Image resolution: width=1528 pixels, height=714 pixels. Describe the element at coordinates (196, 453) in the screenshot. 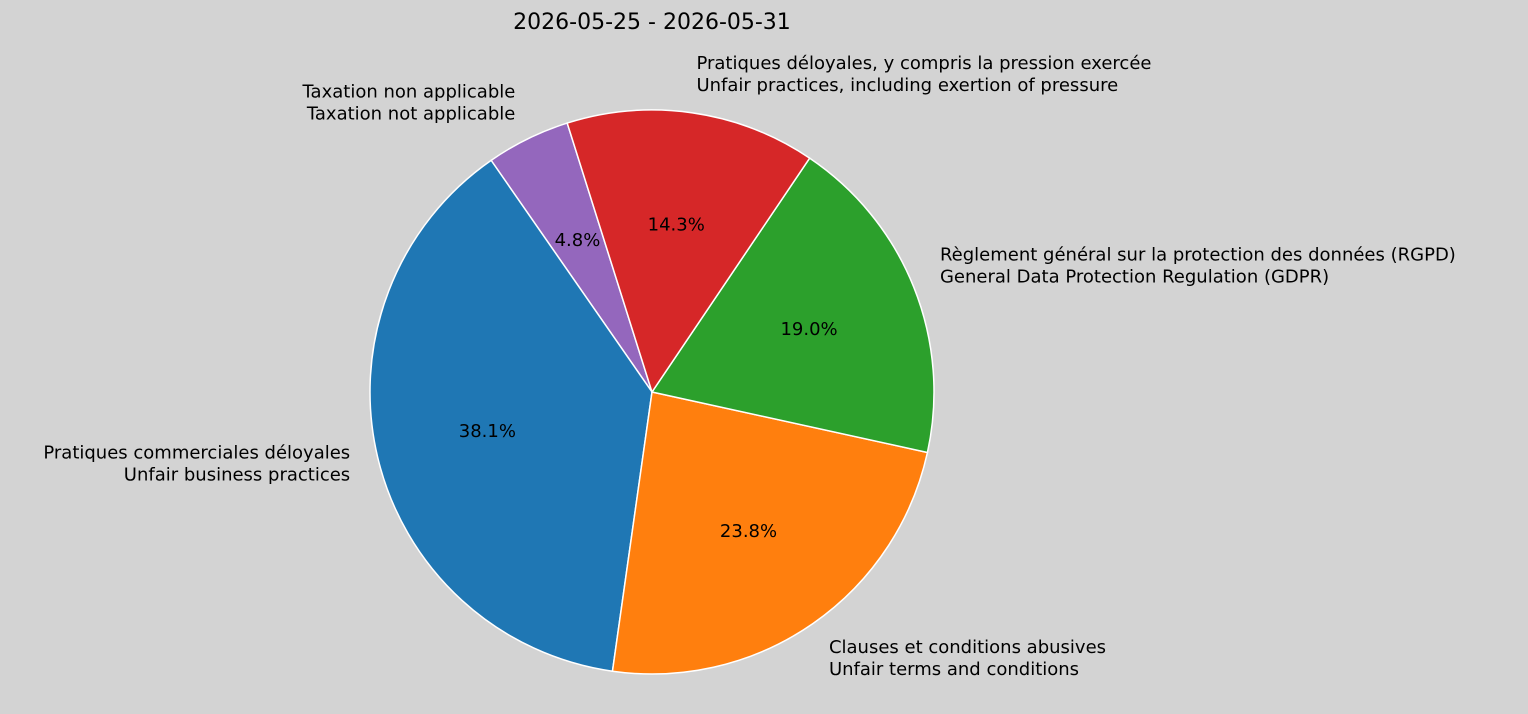

I see `slice-label-fr-1: Pratiques commerciales déloyales` at that location.